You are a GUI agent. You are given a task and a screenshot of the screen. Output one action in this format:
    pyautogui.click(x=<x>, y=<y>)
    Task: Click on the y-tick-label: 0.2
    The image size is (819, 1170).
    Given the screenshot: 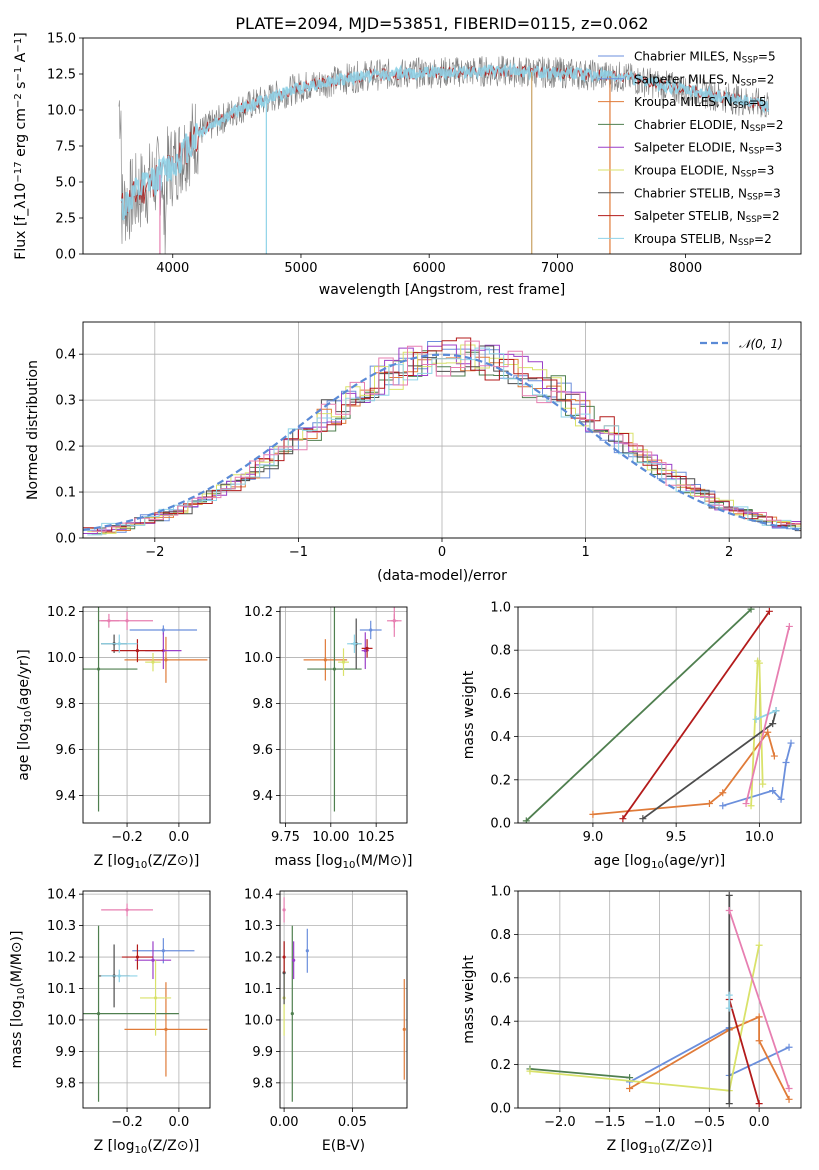 What is the action you would take?
    pyautogui.click(x=500, y=1065)
    